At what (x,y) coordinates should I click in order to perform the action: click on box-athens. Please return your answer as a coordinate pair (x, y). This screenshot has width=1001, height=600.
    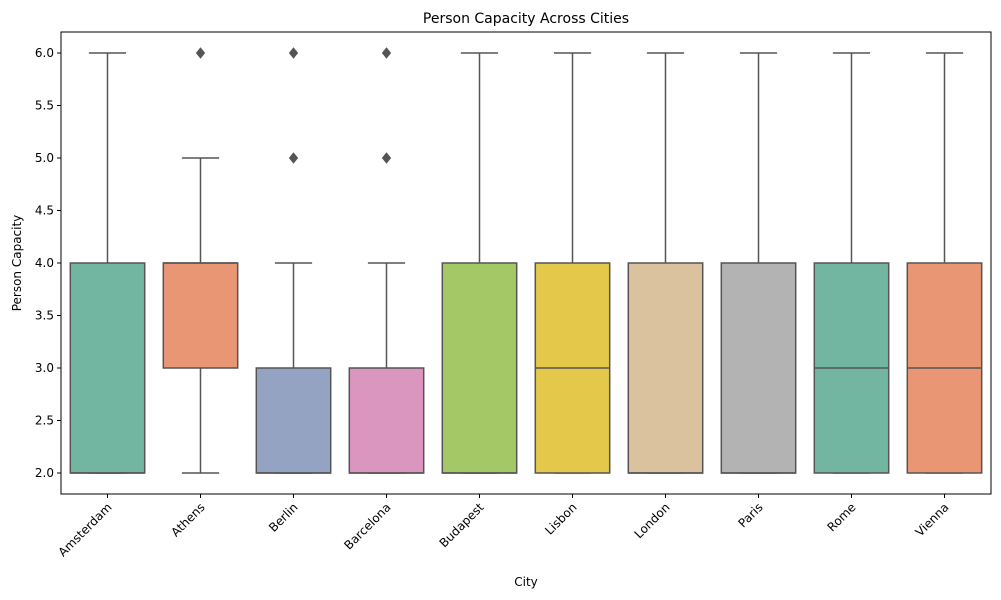
    Looking at the image, I should click on (200, 260).